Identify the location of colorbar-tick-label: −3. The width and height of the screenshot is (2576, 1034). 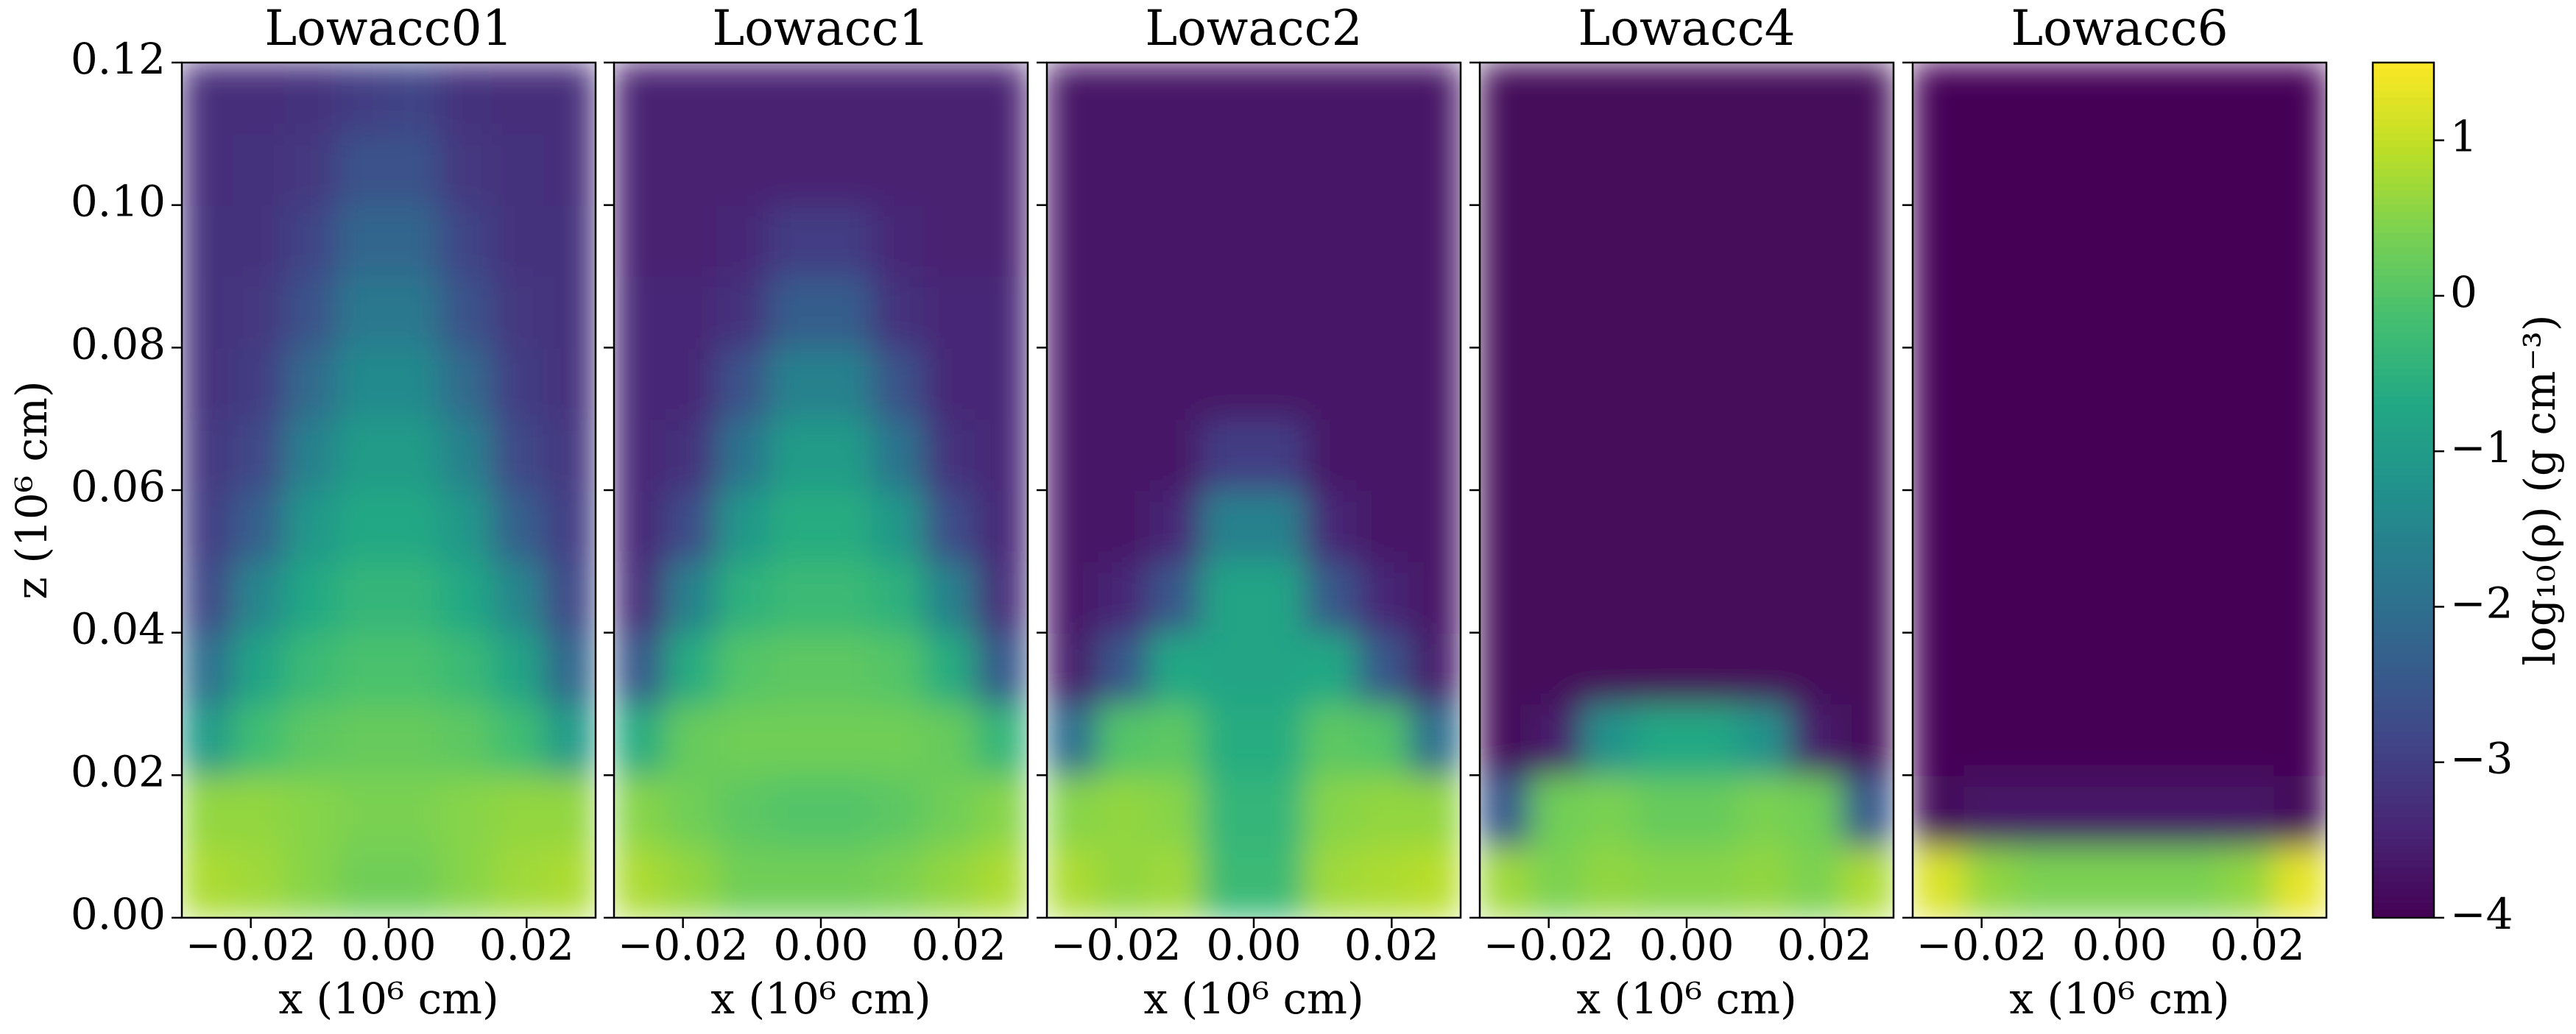
(2481, 759).